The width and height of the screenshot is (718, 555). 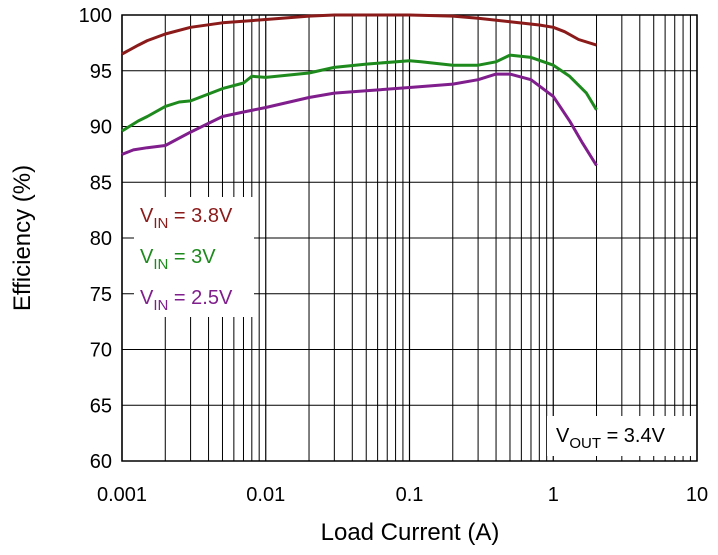 What do you see at coordinates (553, 495) in the screenshot?
I see `x-tick-label: 1` at bounding box center [553, 495].